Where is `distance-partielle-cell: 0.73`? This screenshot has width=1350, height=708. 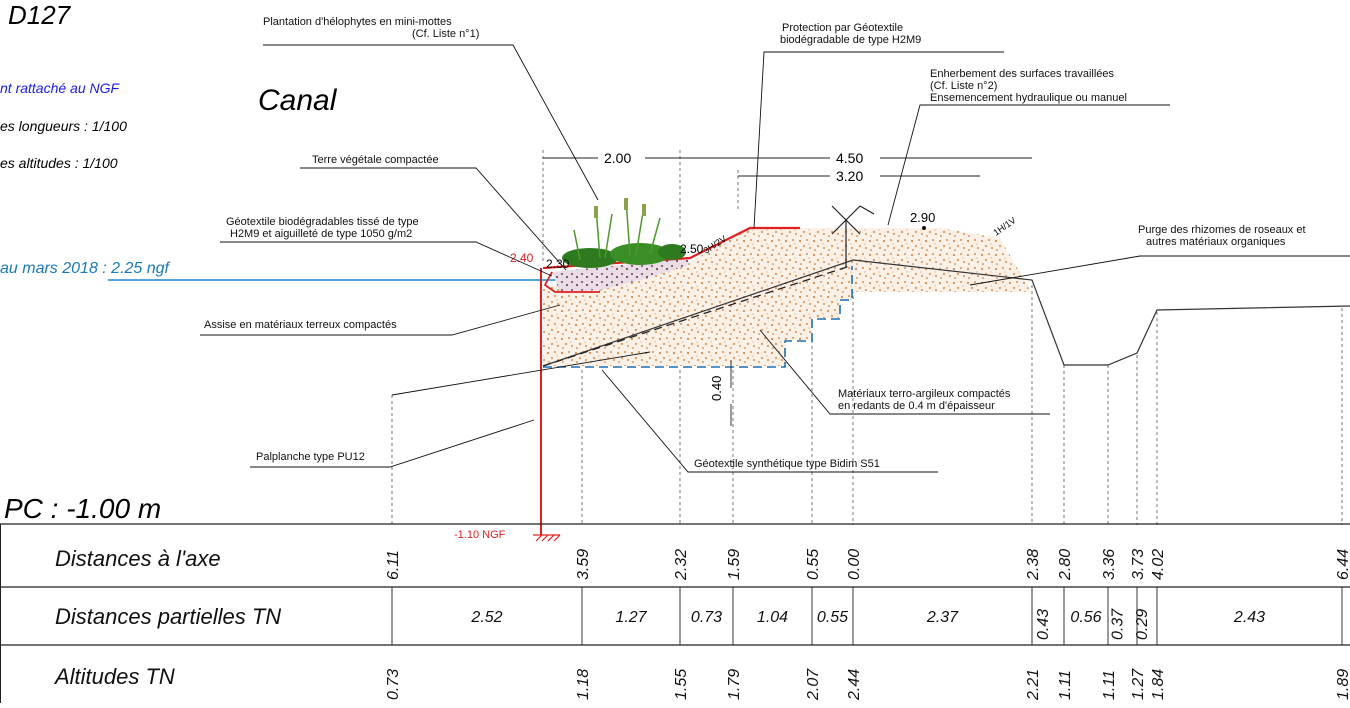 distance-partielle-cell: 0.73 is located at coordinates (706, 617).